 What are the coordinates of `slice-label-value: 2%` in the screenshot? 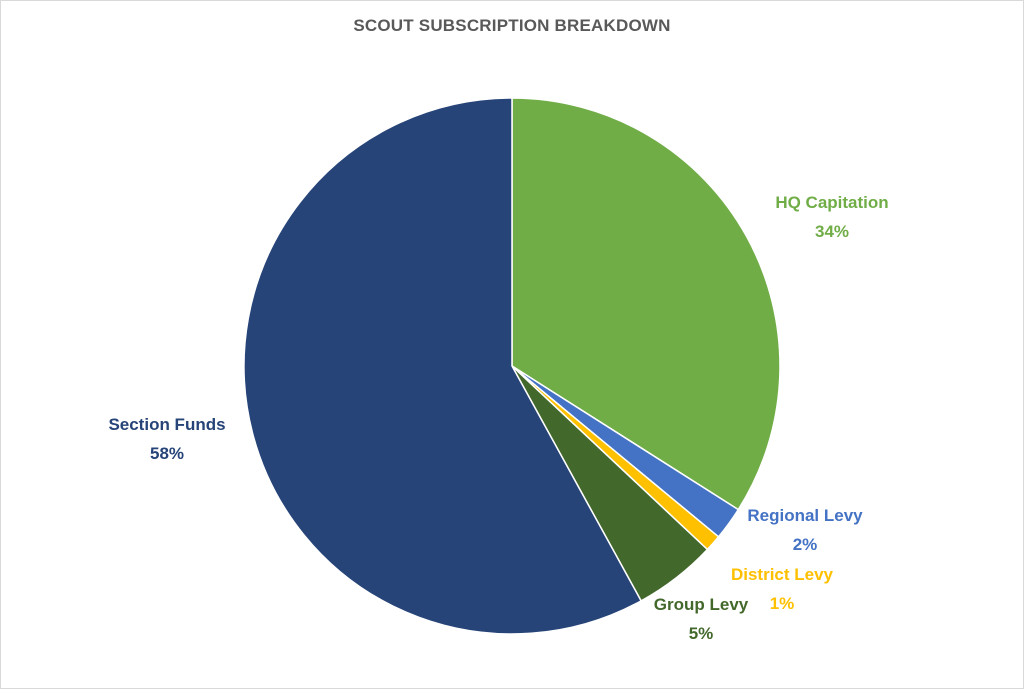 It's located at (805, 544).